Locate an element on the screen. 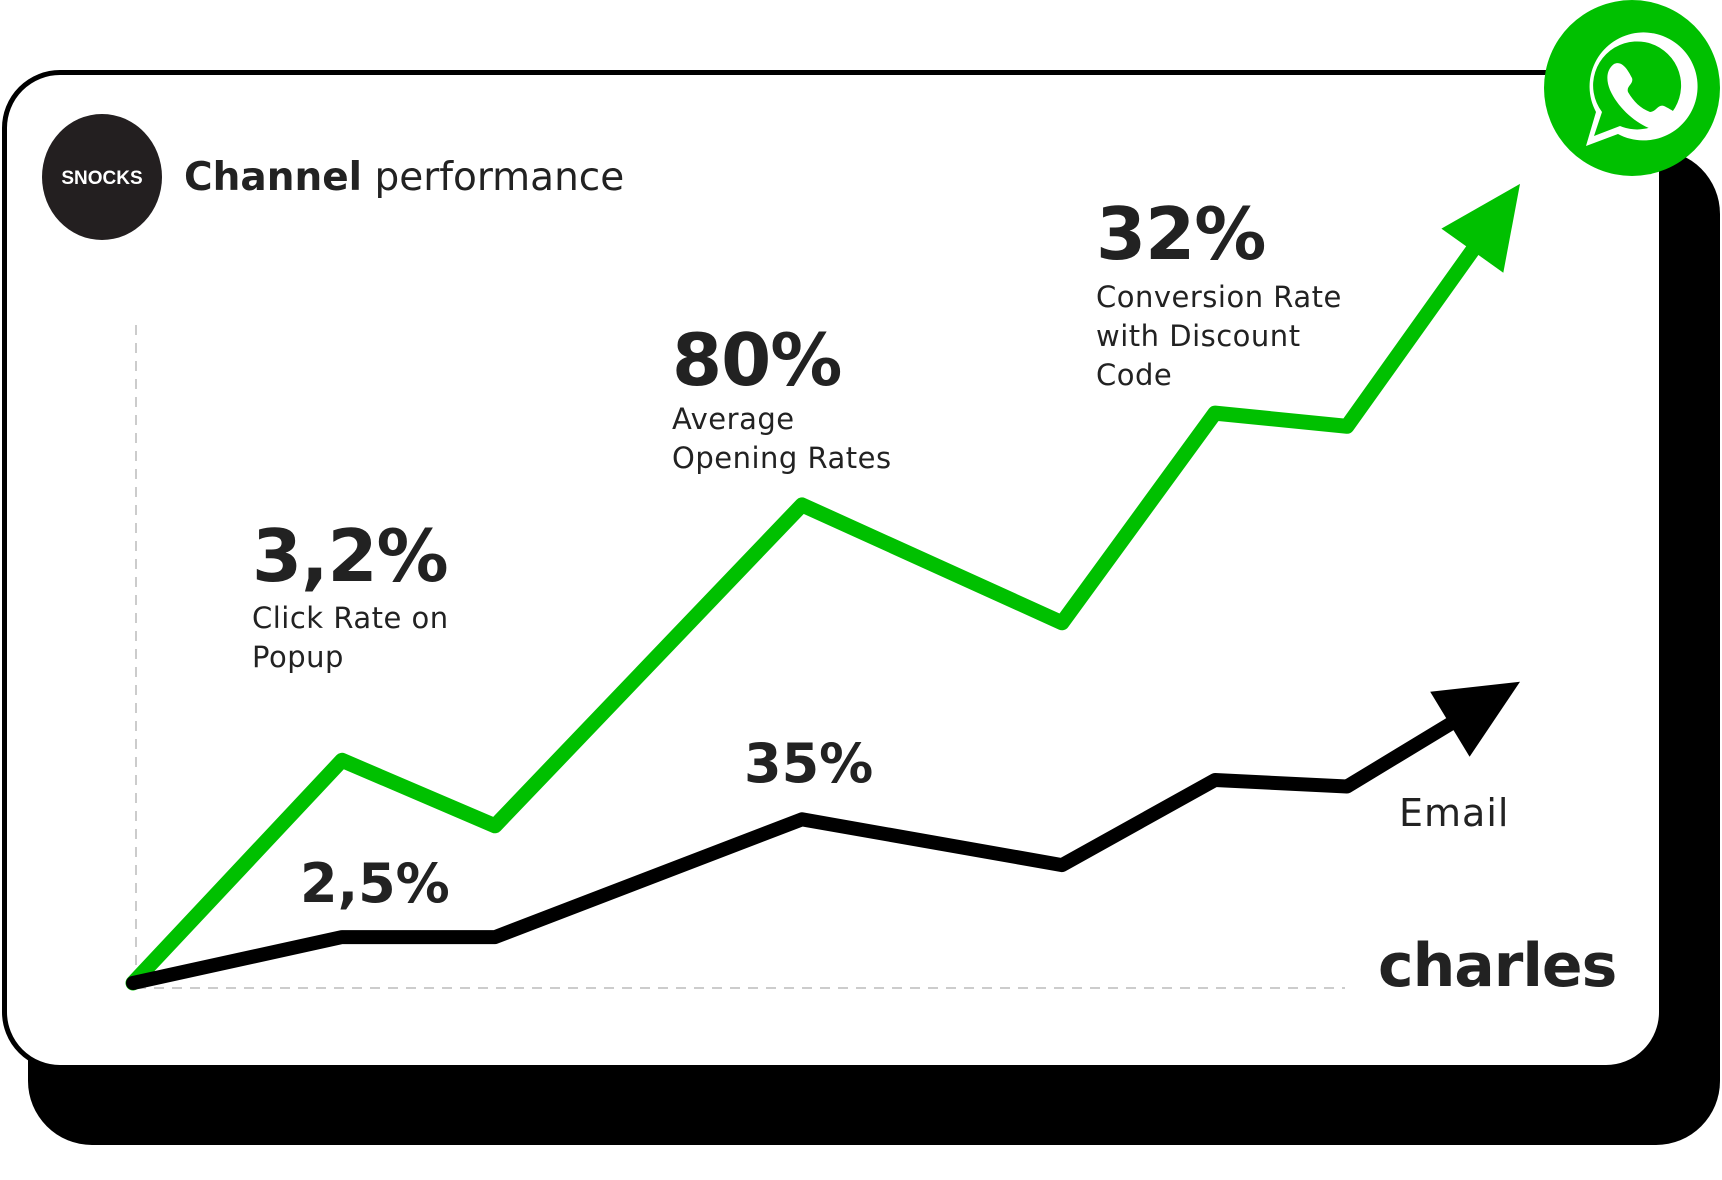 Image resolution: width=1722 pixels, height=1180 pixels. charles-logo: charles is located at coordinates (1497, 966).